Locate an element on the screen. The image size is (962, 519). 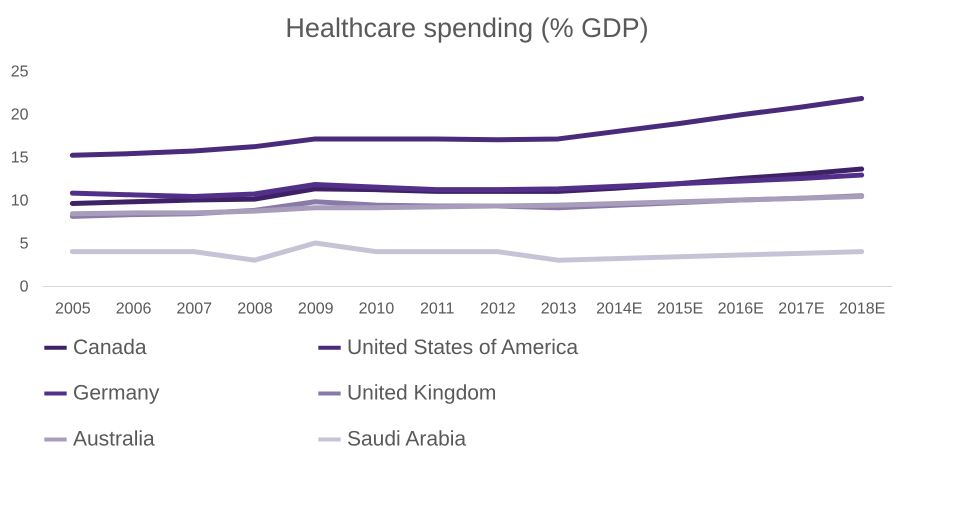
x-tick-label: 2017E is located at coordinates (801, 309).